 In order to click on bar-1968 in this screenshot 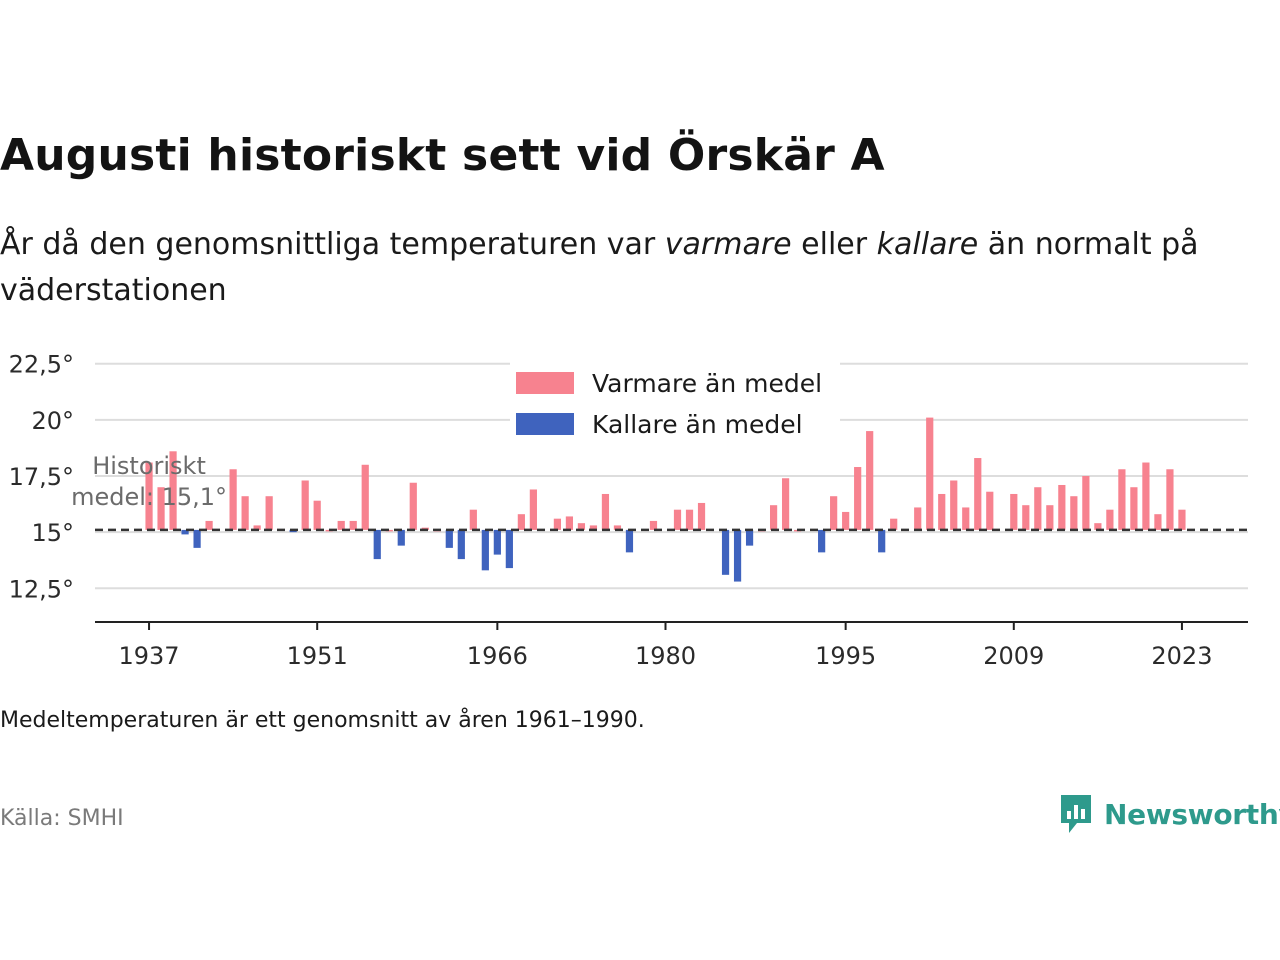, I will do `click(521, 522)`.